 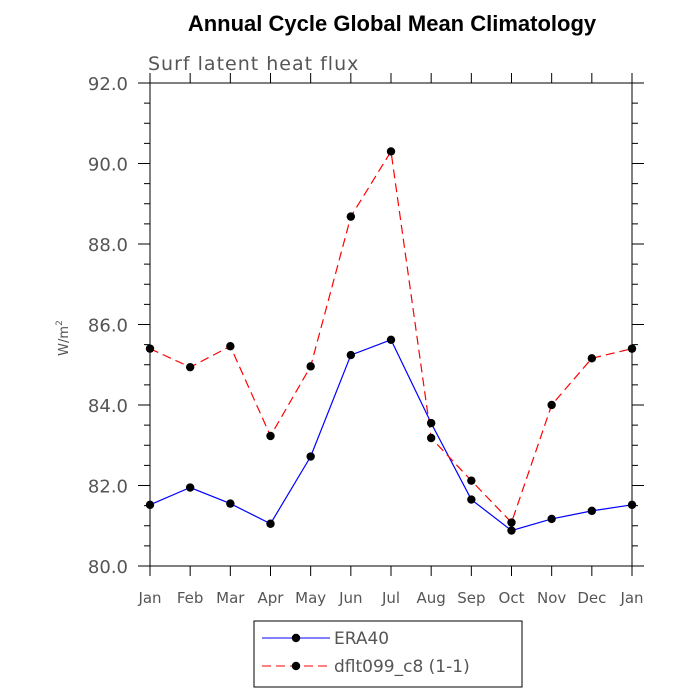 I want to click on y-tick-label: 82.0, so click(x=108, y=487).